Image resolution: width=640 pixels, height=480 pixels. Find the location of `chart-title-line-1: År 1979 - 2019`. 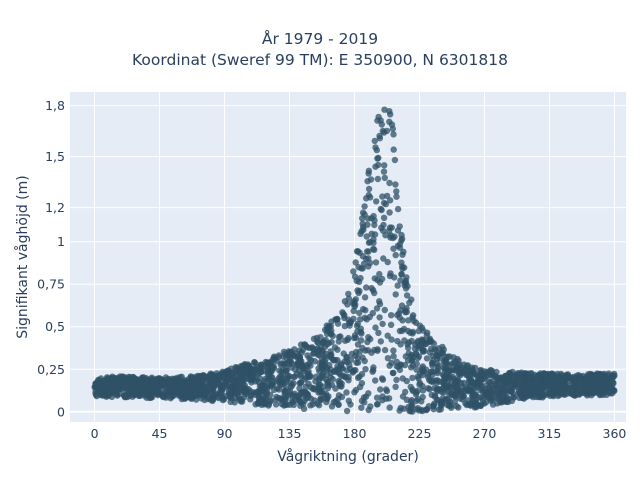

chart-title-line-1: År 1979 - 2019 is located at coordinates (320, 39).